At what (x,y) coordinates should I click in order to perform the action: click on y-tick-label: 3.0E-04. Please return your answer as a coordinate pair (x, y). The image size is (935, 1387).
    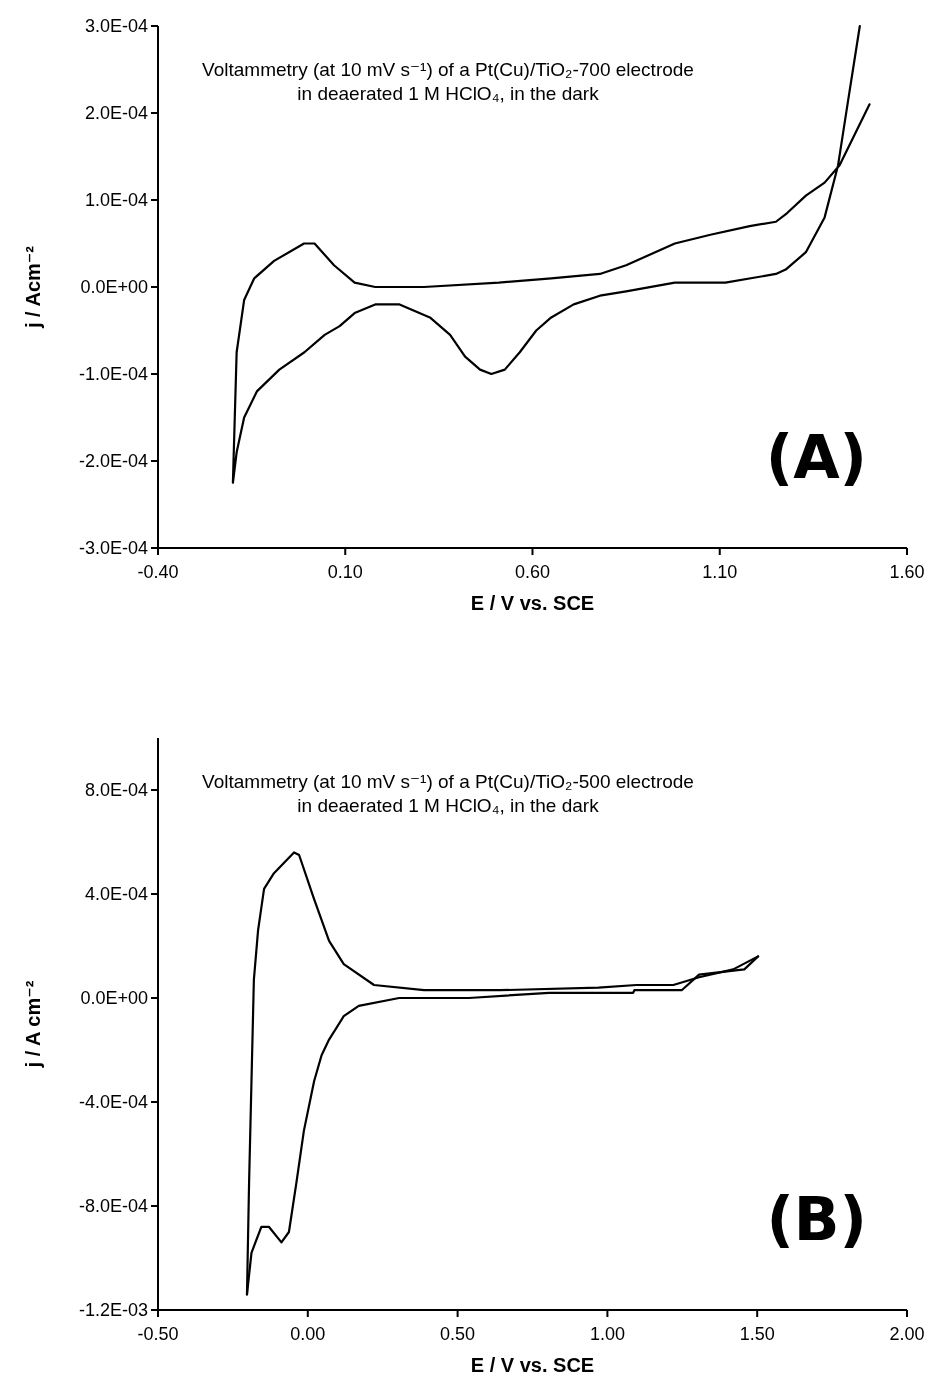
    Looking at the image, I should click on (116, 26).